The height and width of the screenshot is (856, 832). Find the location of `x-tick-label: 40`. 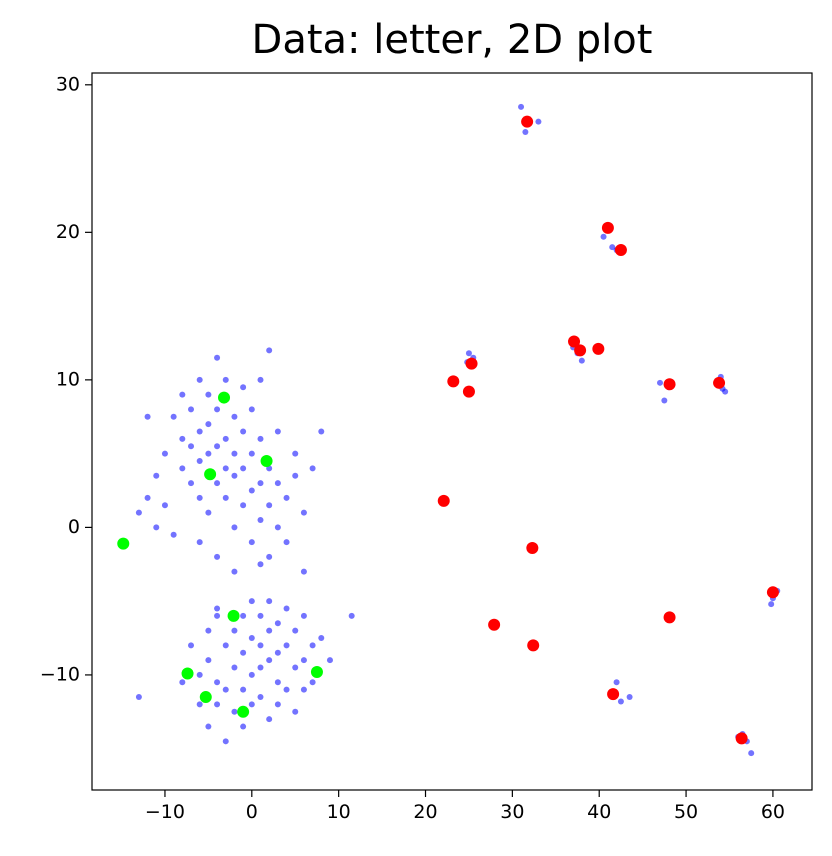

x-tick-label: 40 is located at coordinates (599, 812).